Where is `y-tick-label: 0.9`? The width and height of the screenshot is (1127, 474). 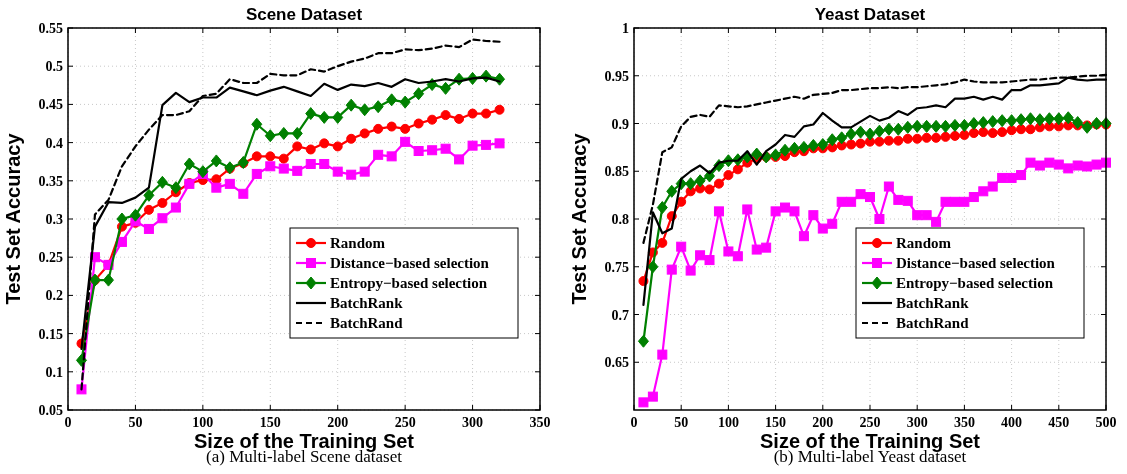
y-tick-label: 0.9 is located at coordinates (620, 124).